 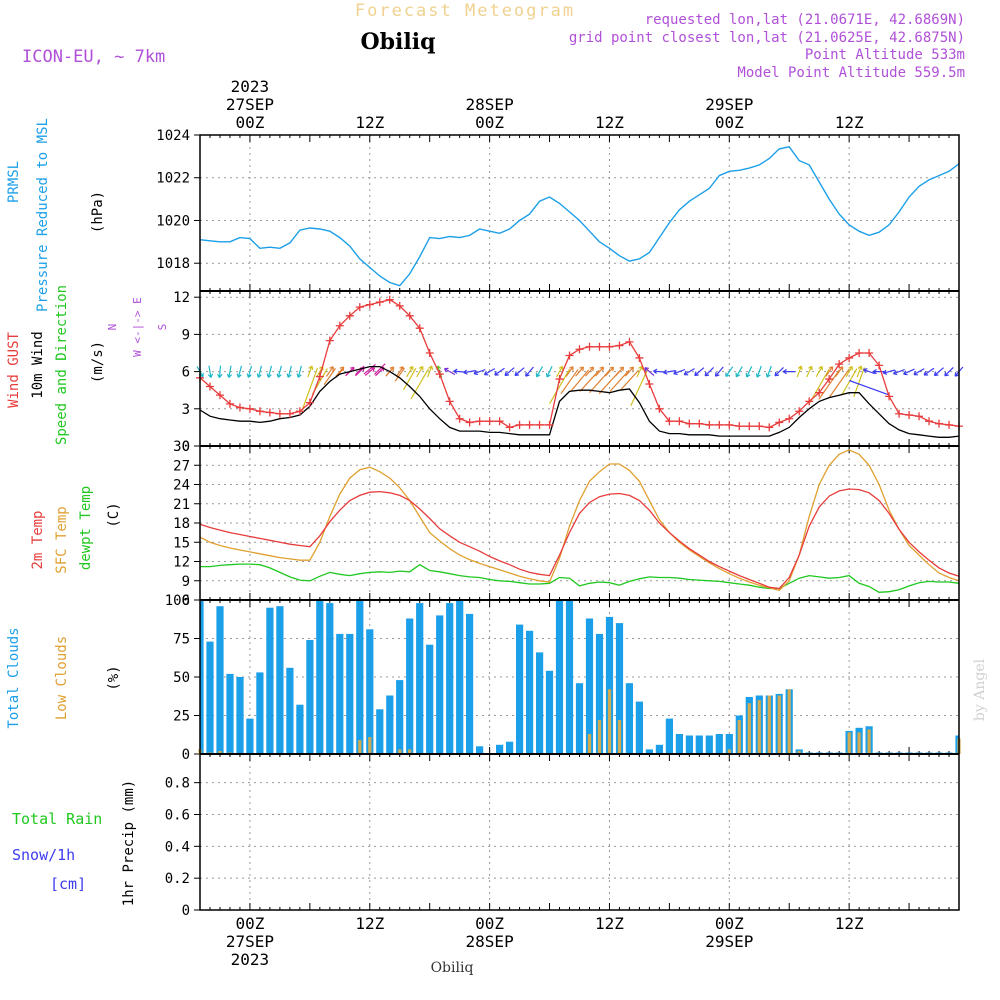 I want to click on precip-grid, so click(x=579, y=832).